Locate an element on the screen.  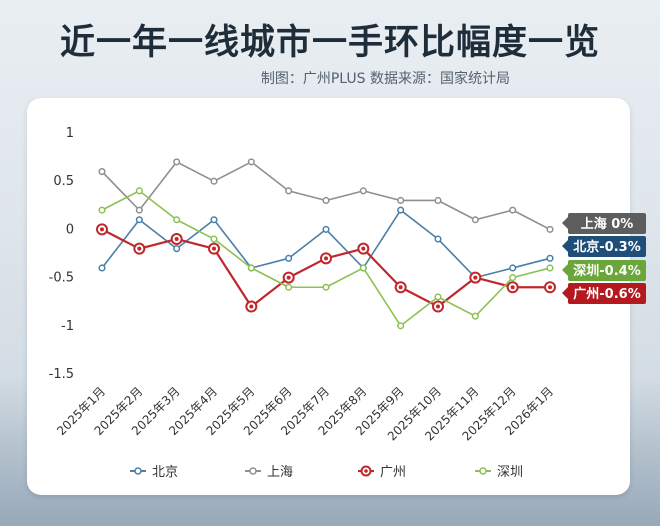
page-title: 近一年一线城市一手环比幅度一览 is located at coordinates (329, 43).